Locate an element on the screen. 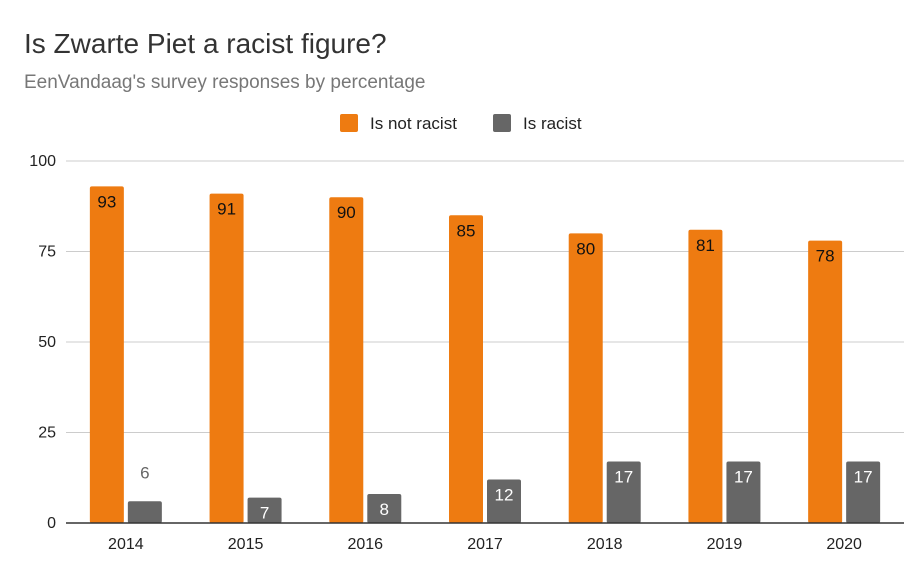 The width and height of the screenshot is (924, 576). y-tick-label: 0 is located at coordinates (51, 523).